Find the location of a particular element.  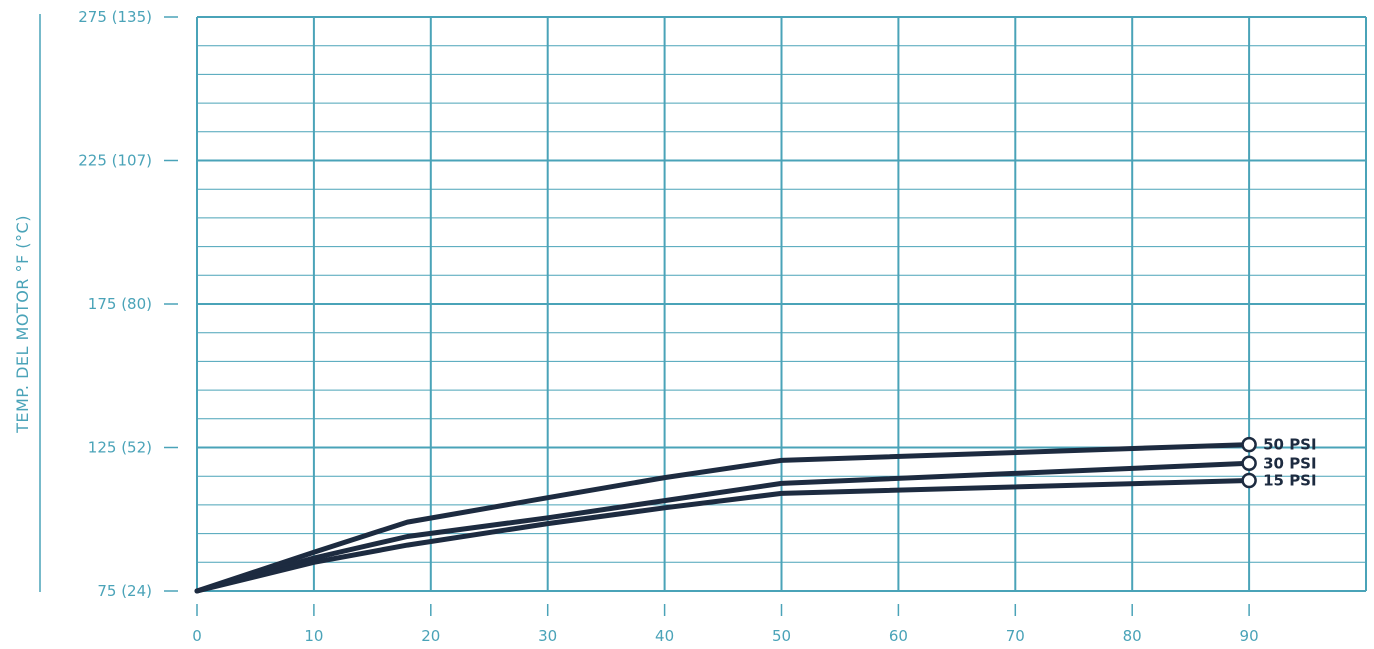

x-tick-label: 0 is located at coordinates (197, 636).